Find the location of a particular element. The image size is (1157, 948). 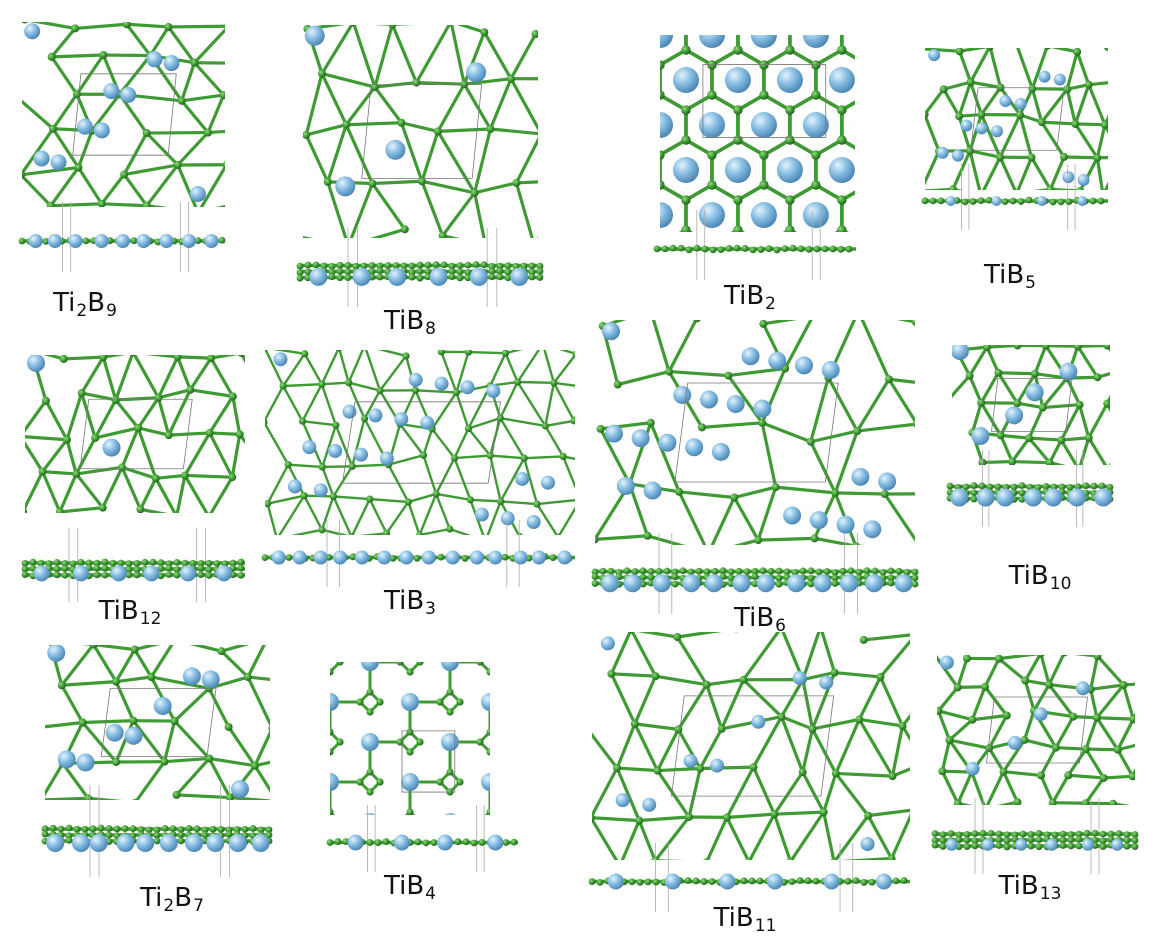

side-view is located at coordinates (418, 553).